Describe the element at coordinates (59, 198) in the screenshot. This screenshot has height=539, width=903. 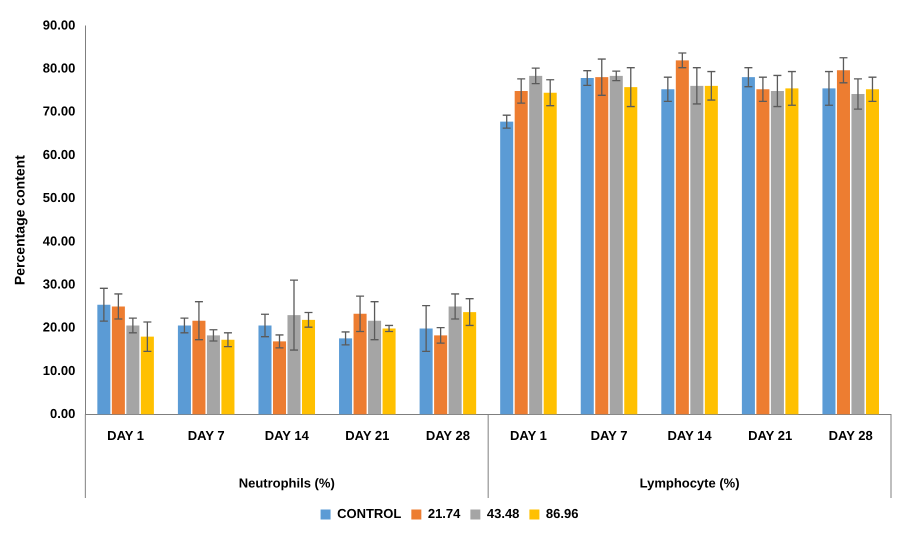
I see `y-tick-label: 50.00` at that location.